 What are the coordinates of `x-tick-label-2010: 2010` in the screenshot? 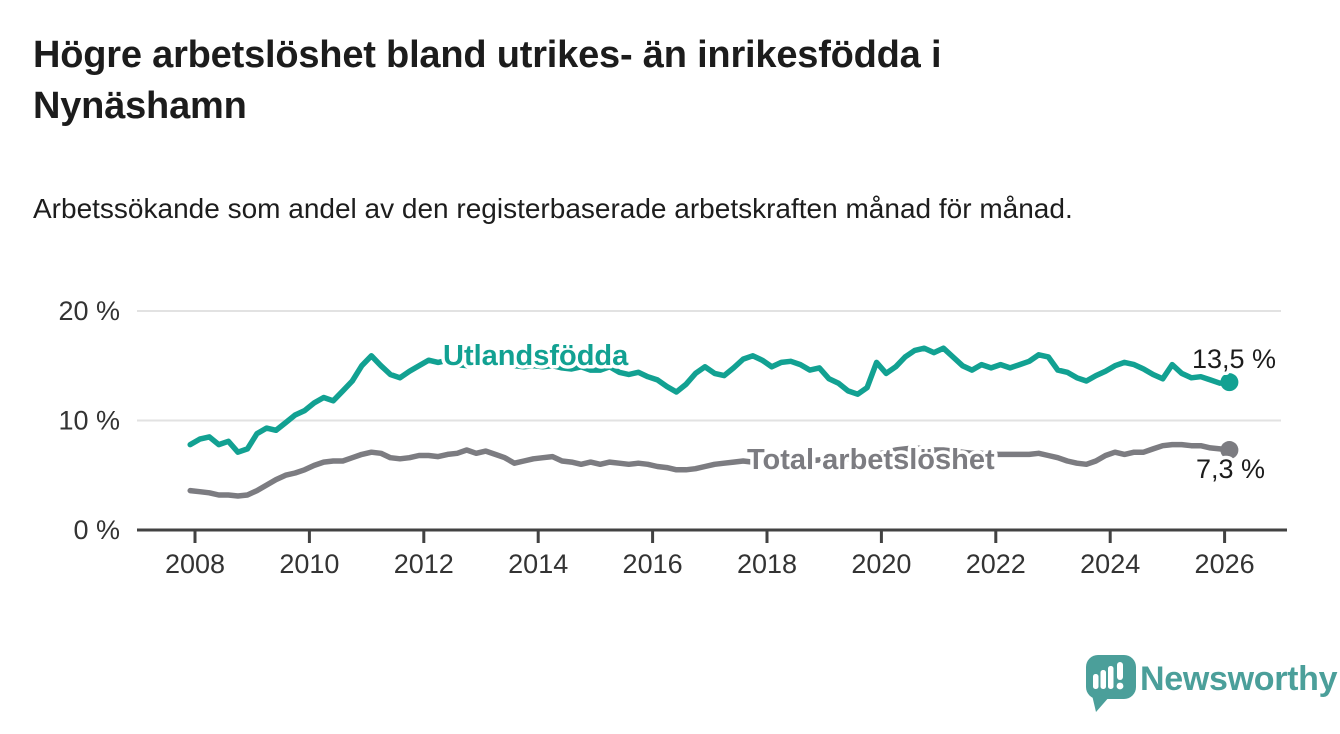 It's located at (309, 564).